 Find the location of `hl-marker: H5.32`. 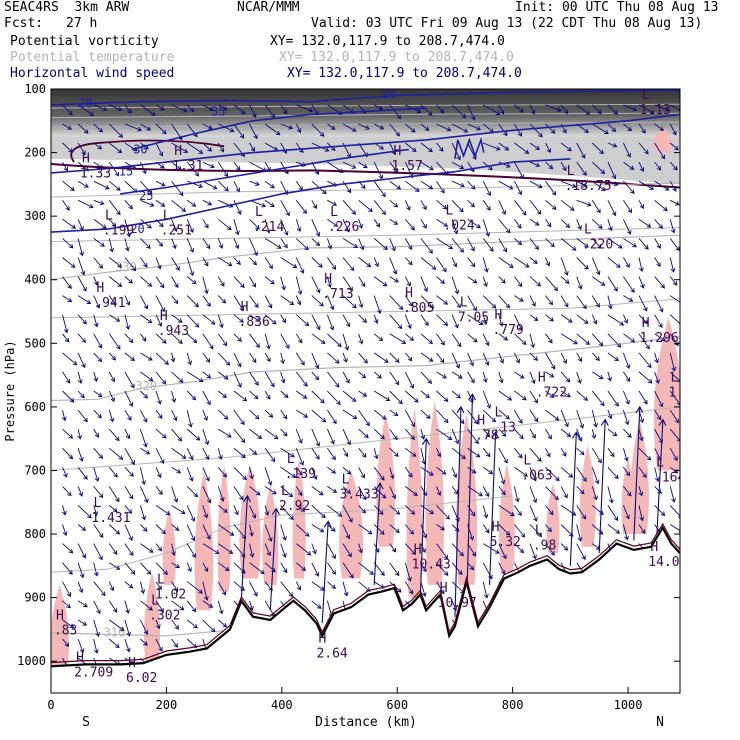

hl-marker: H5.32 is located at coordinates (505, 535).